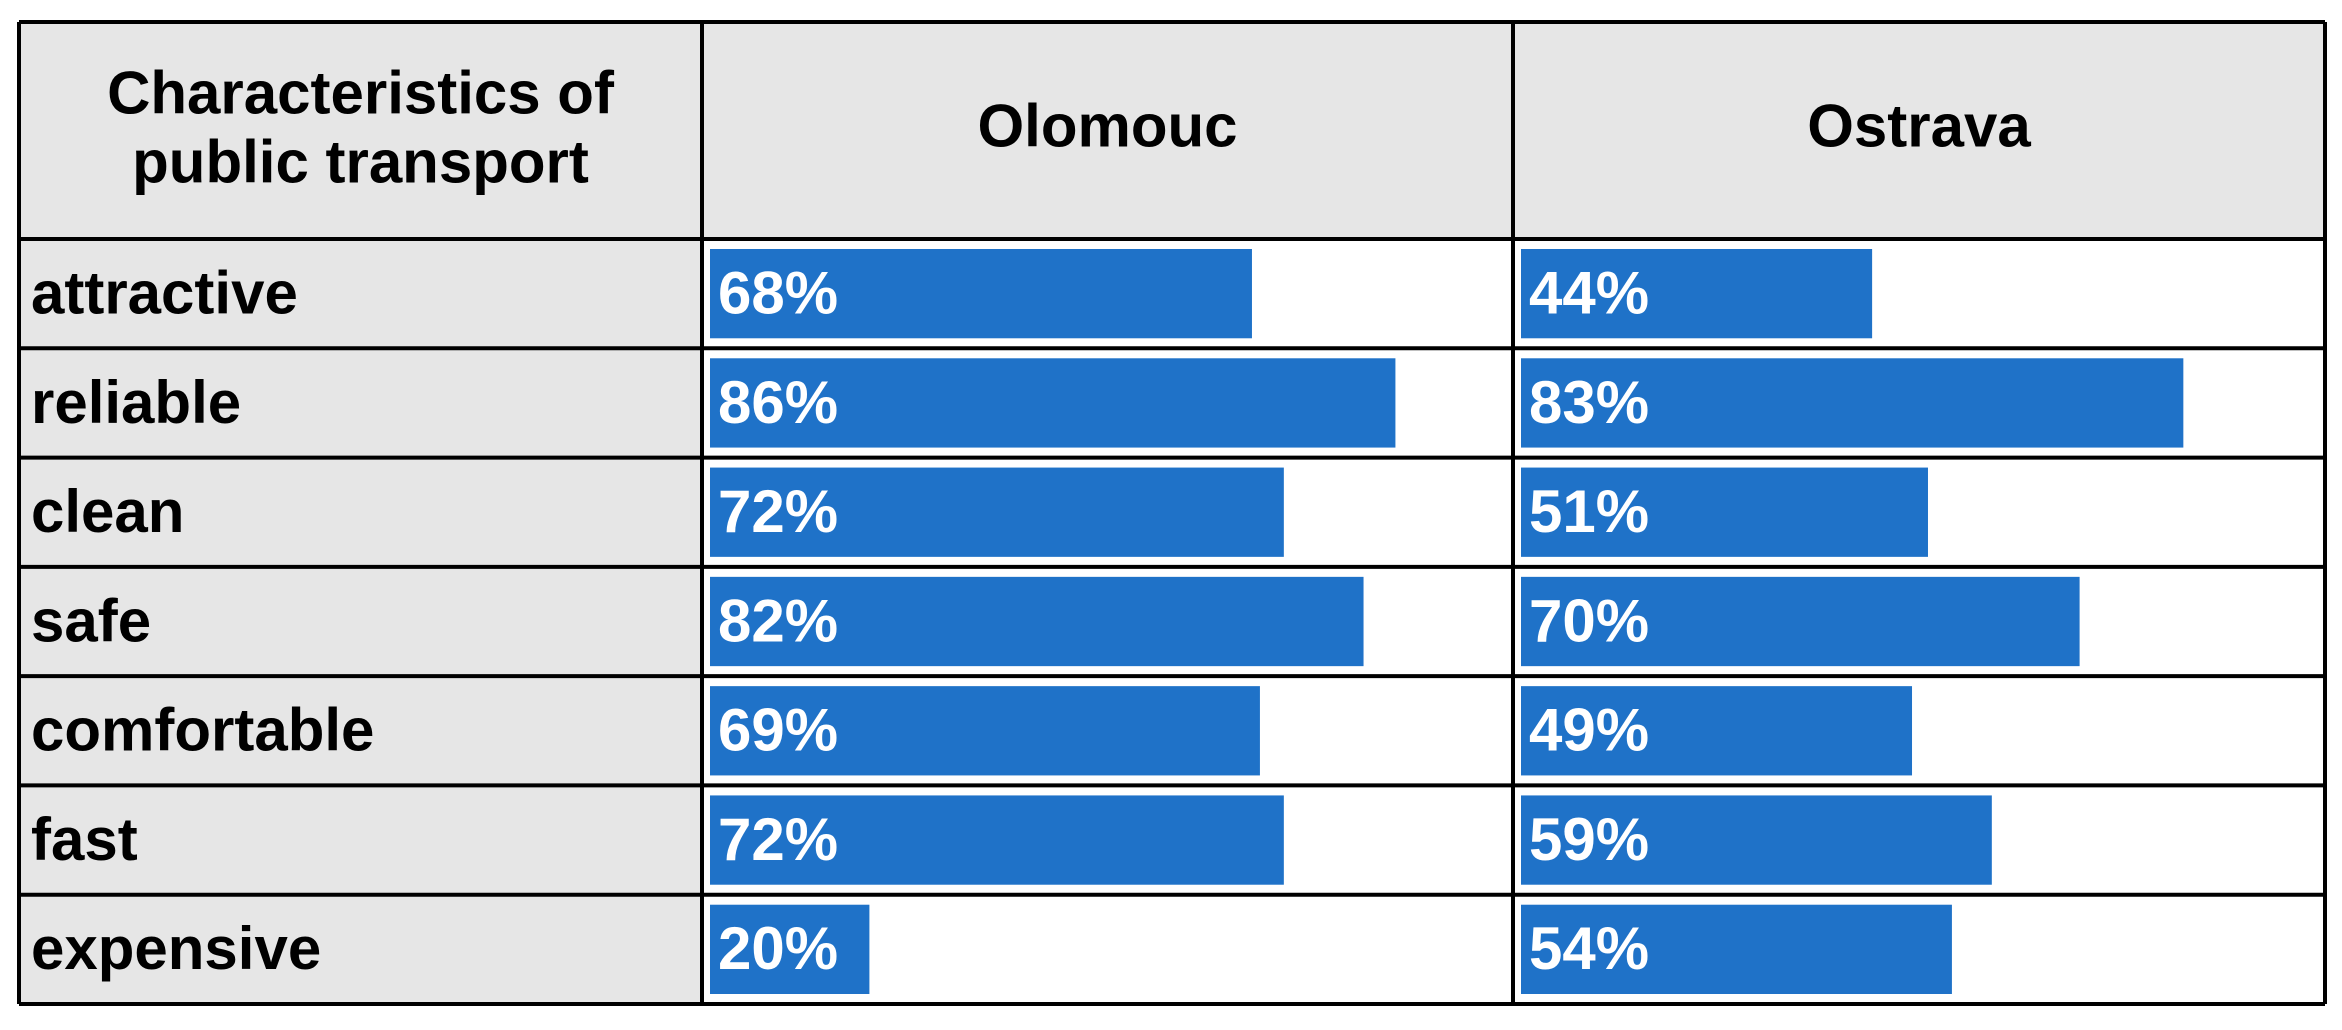 Image resolution: width=2342 pixels, height=1030 pixels. I want to click on row-label: clean, so click(107, 511).